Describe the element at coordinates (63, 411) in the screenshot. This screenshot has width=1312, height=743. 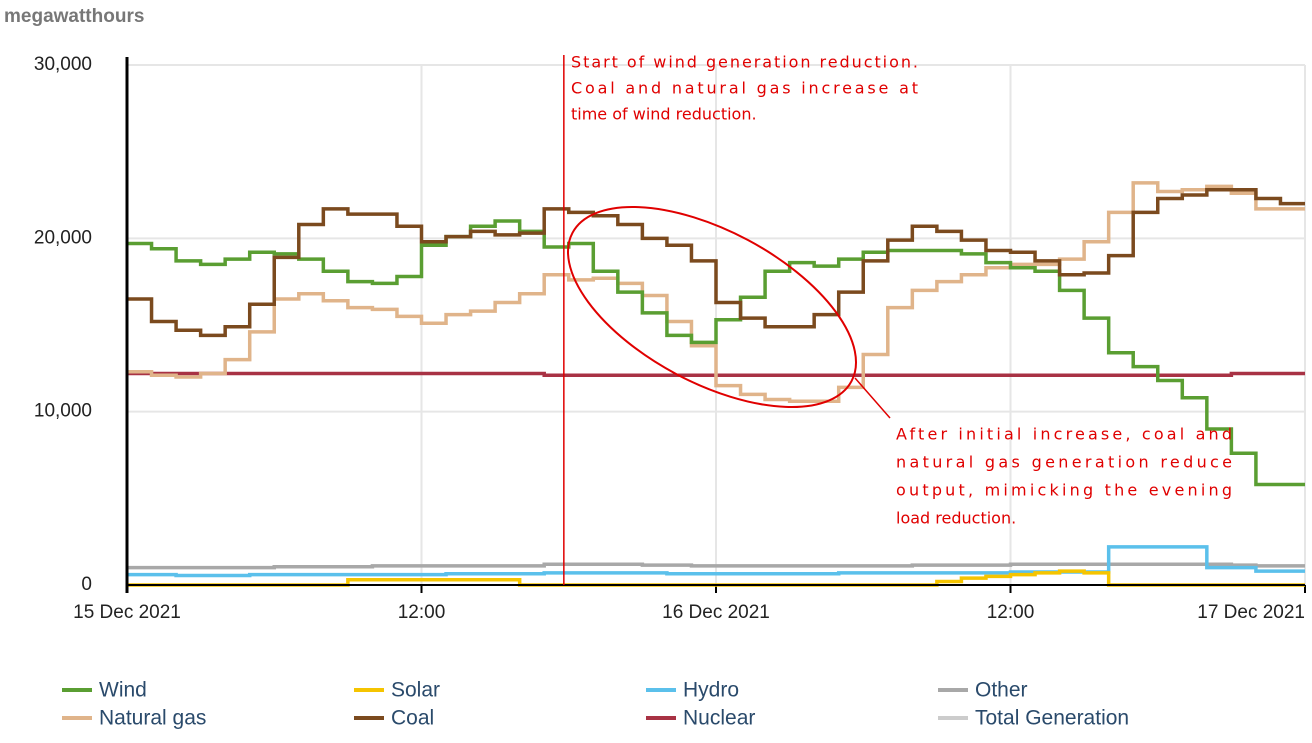
I see `y-tick-label: 10,000` at that location.